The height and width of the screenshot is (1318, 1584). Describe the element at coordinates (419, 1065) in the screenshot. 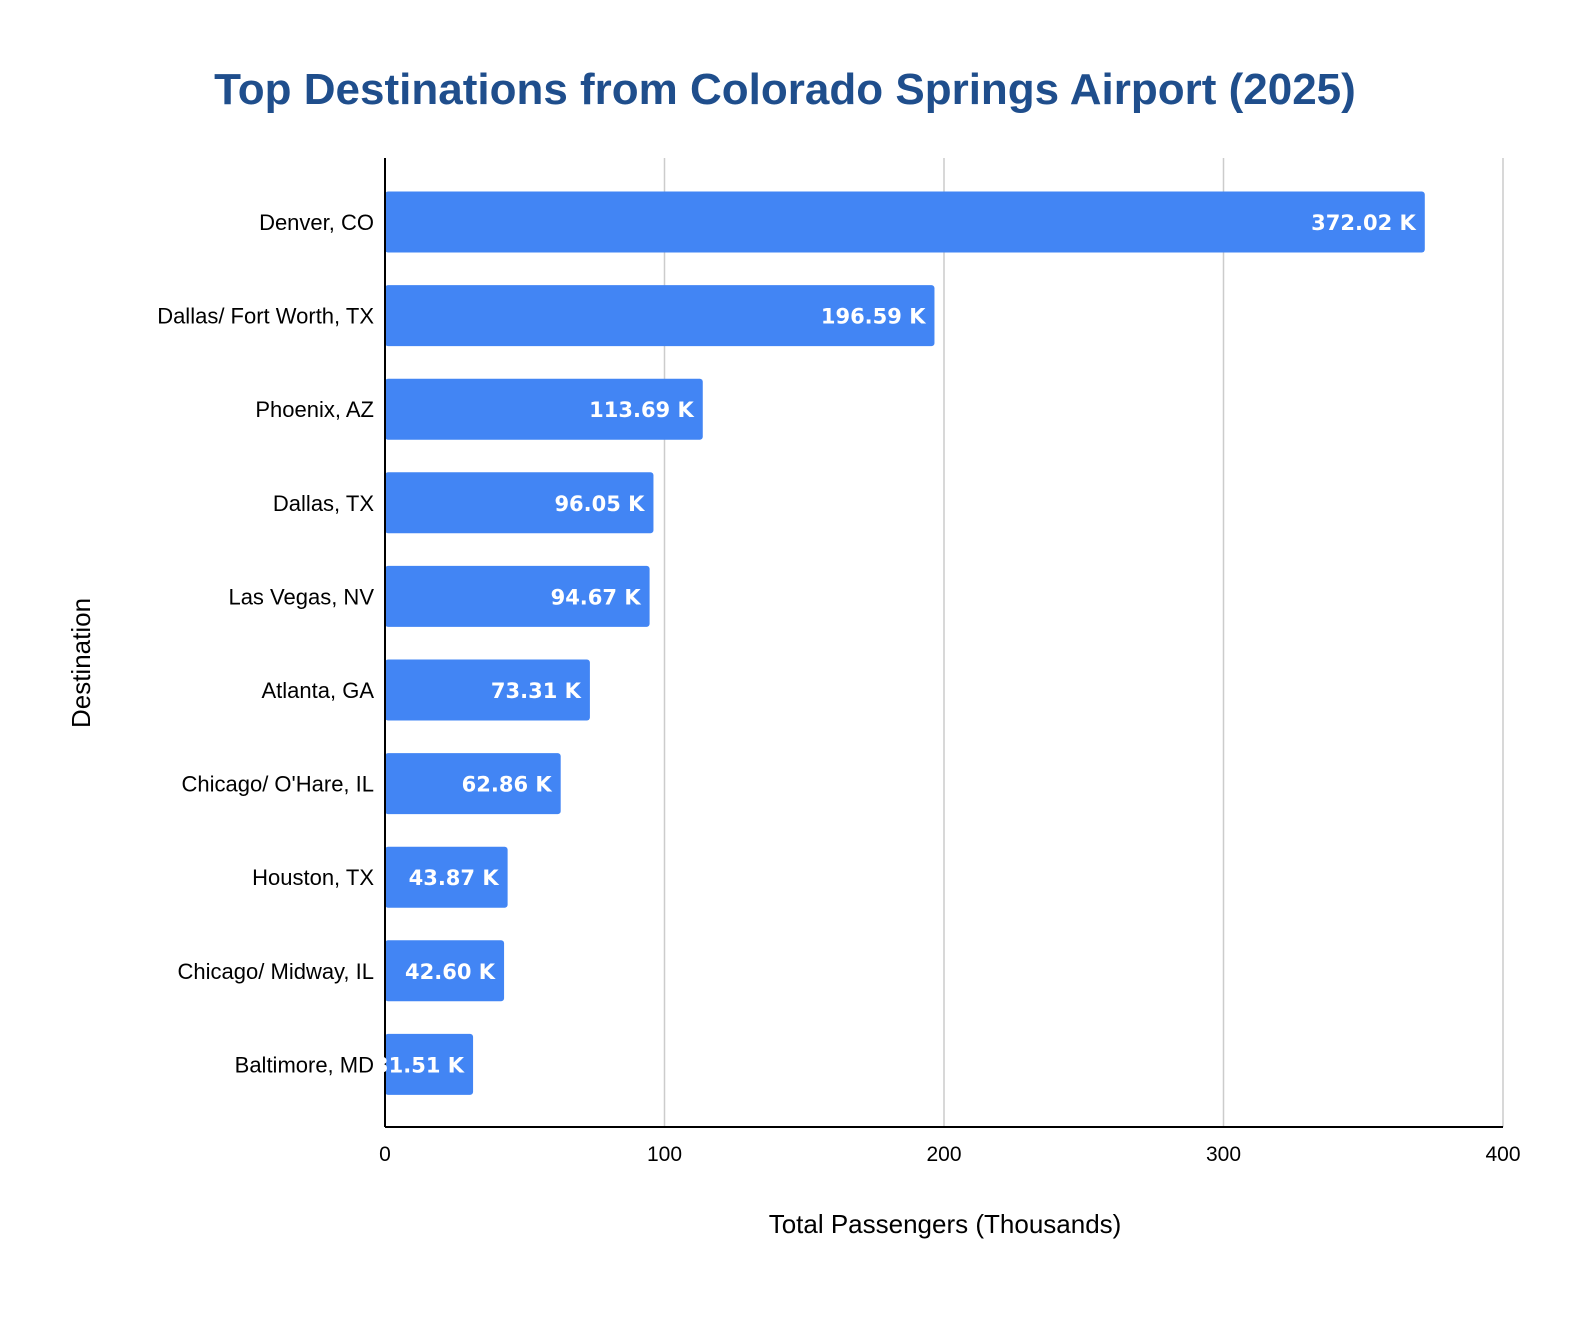

I see `data-label: 31.51 K` at that location.